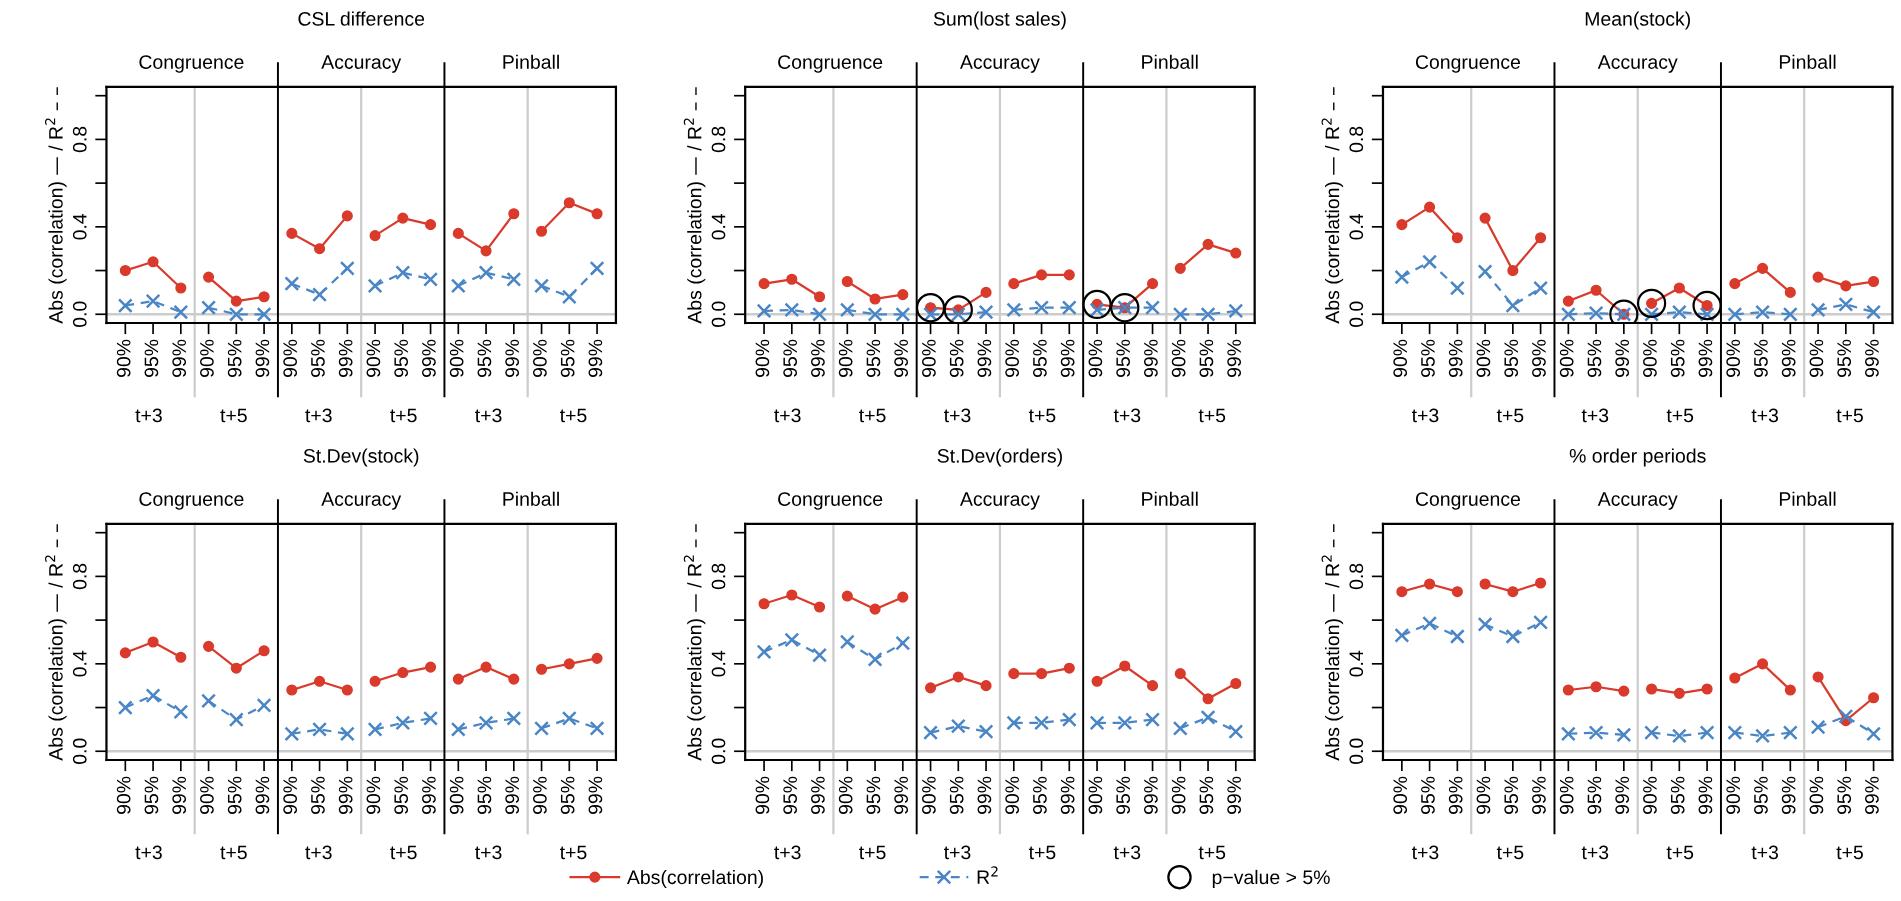 This screenshot has height=901, width=1901. Describe the element at coordinates (1271, 879) in the screenshot. I see `legend-label: p−value > 5%` at that location.